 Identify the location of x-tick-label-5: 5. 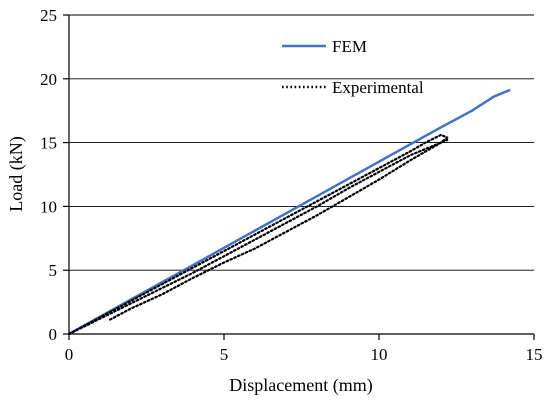
(224, 354).